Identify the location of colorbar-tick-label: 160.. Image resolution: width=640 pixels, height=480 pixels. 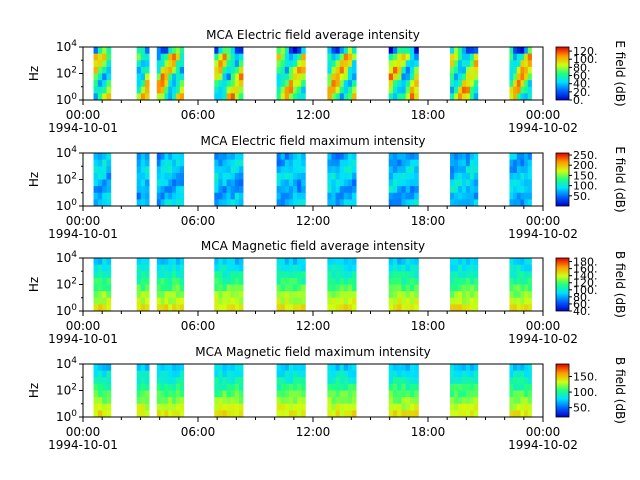
(585, 269).